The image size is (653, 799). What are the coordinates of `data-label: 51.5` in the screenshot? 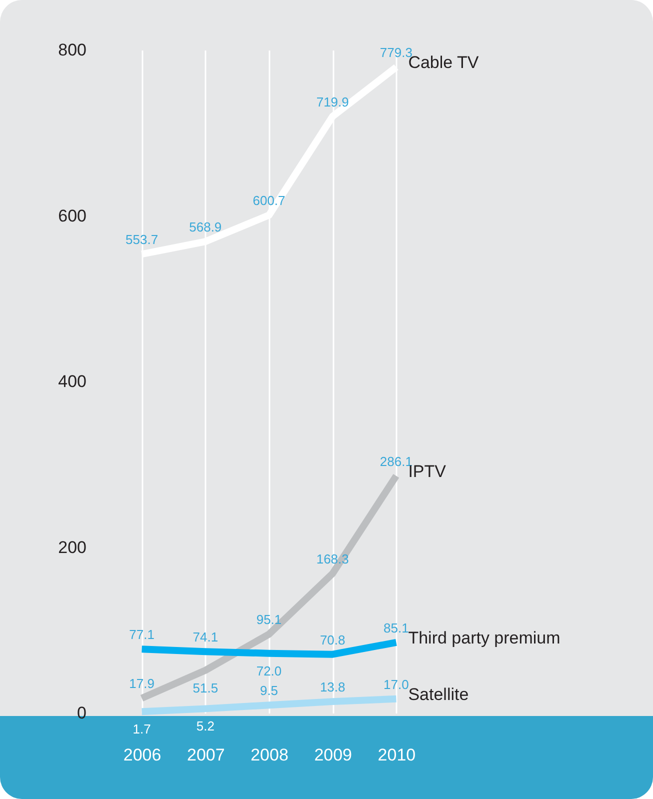 It's located at (205, 688).